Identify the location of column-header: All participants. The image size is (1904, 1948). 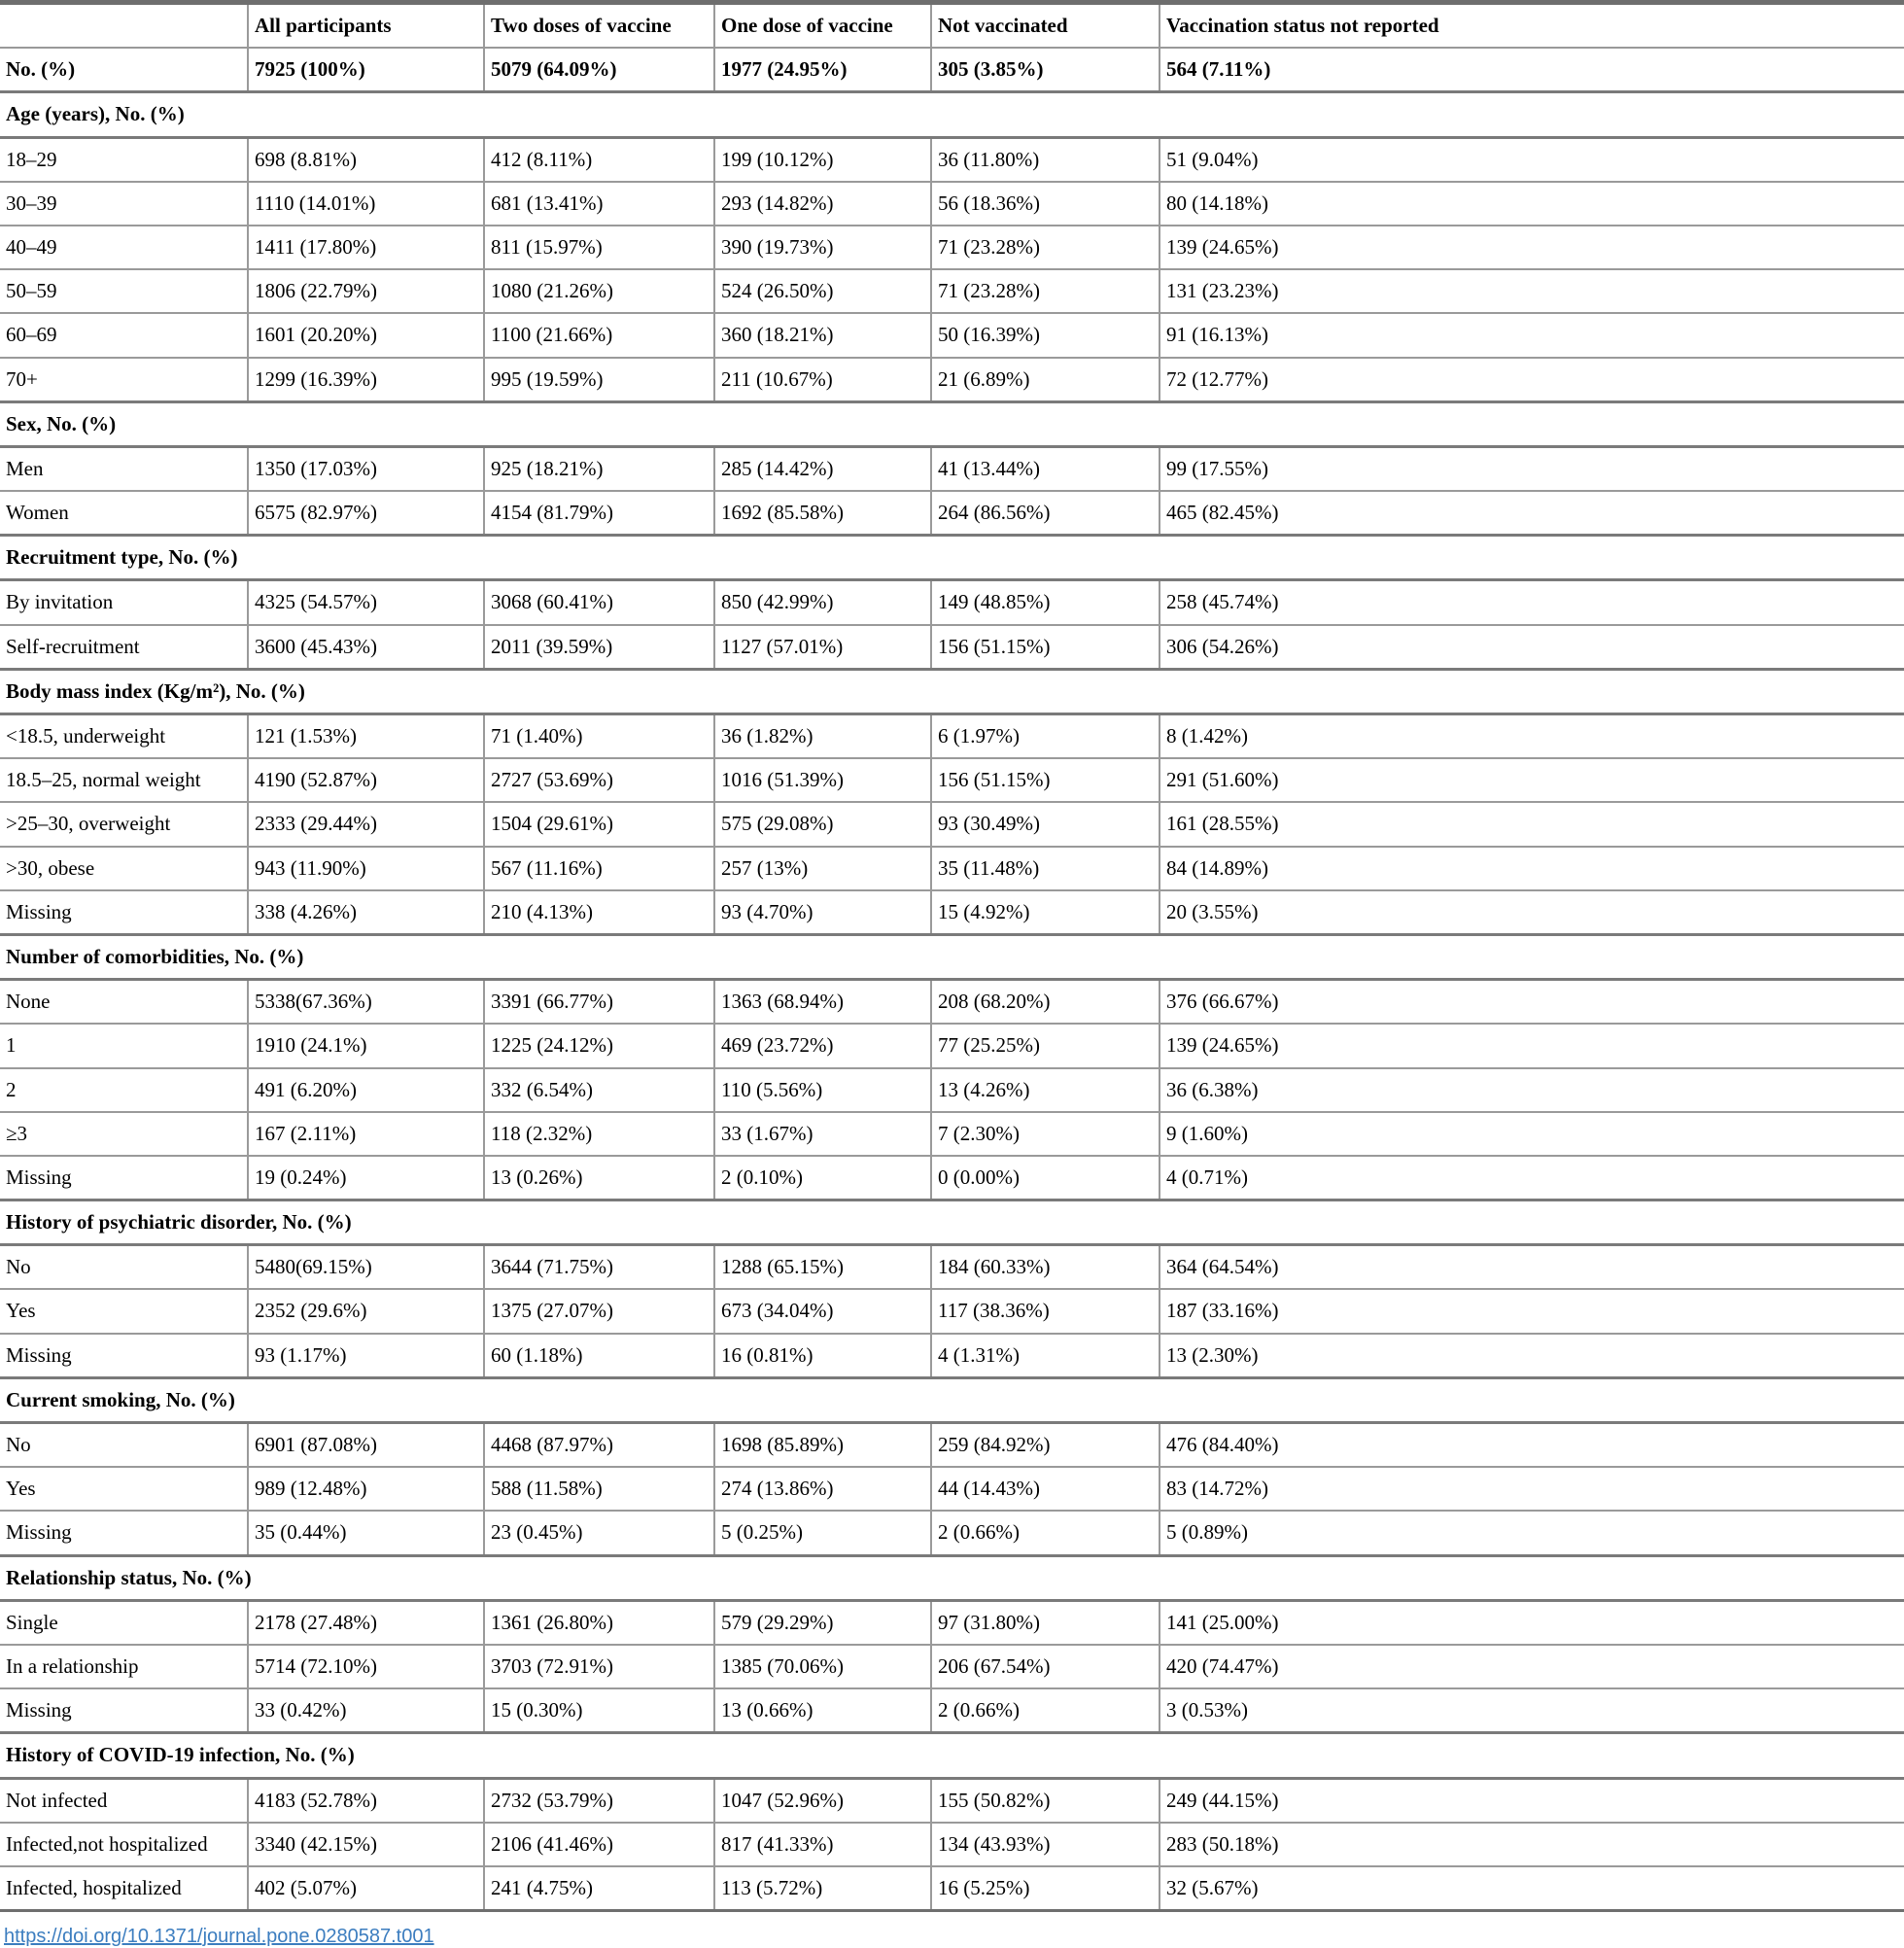
(365, 26).